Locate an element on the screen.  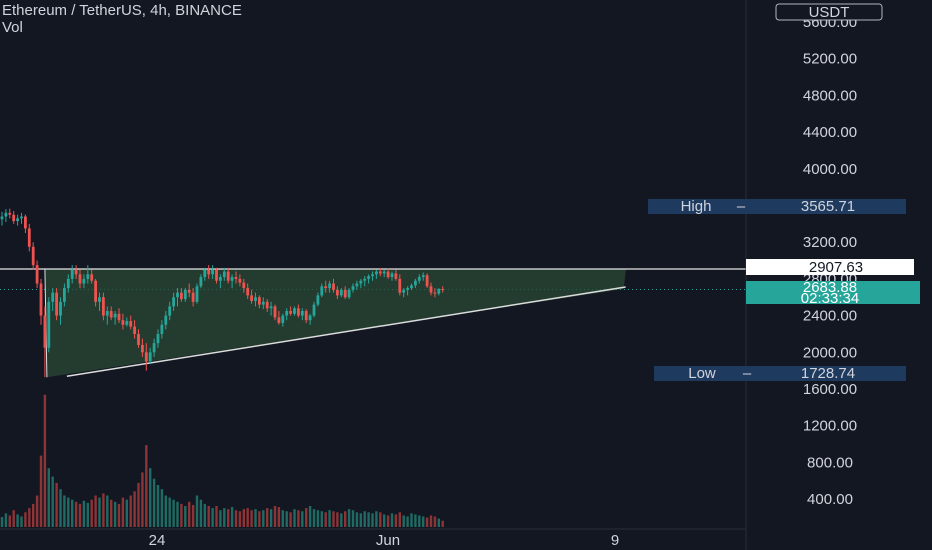
volume-indicator-label: Vol is located at coordinates (12, 27).